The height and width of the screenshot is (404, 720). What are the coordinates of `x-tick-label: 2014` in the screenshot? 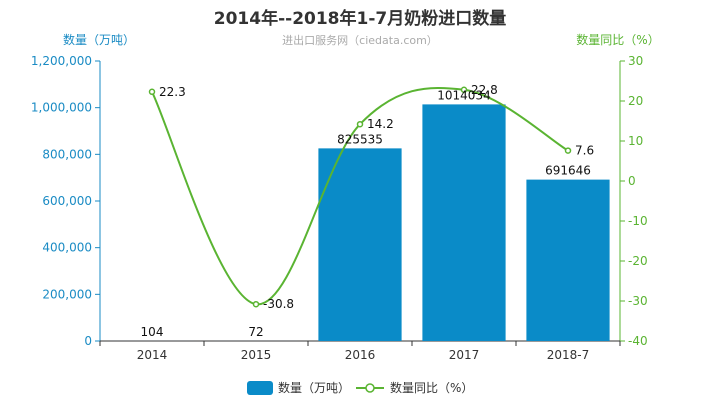 It's located at (152, 355).